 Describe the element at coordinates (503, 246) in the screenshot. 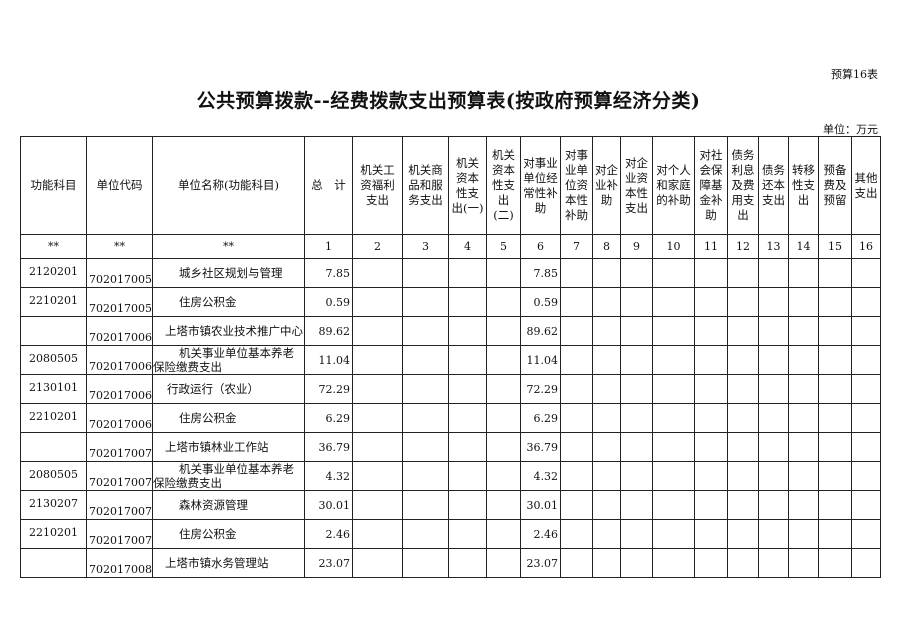

I see `column-index: 5` at that location.